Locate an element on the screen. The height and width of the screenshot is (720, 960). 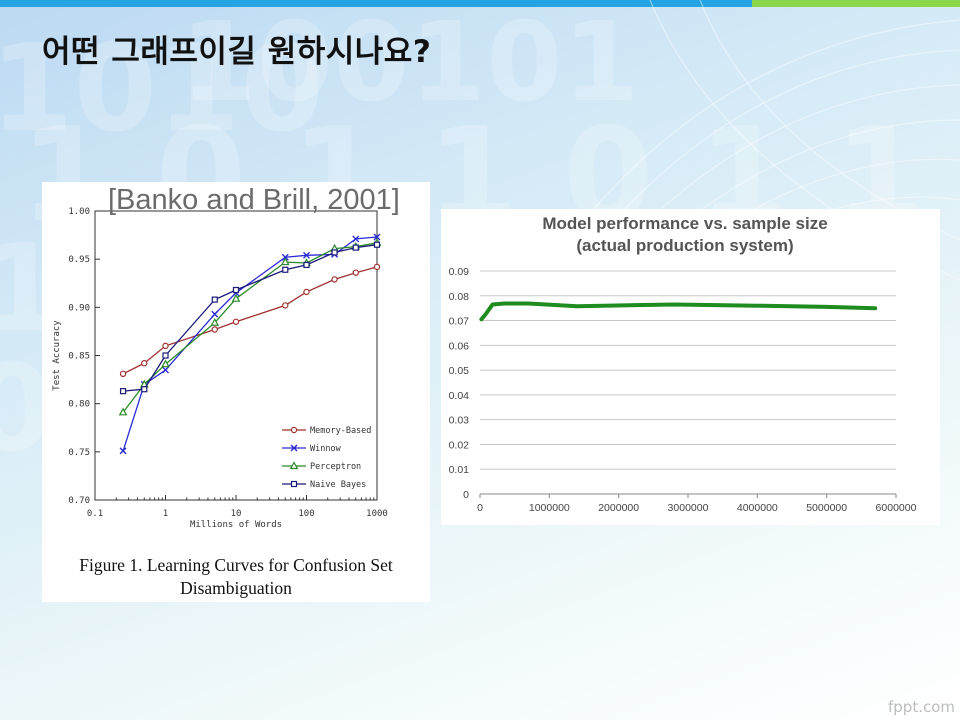
x-tick-label: 5000000 is located at coordinates (826, 508).